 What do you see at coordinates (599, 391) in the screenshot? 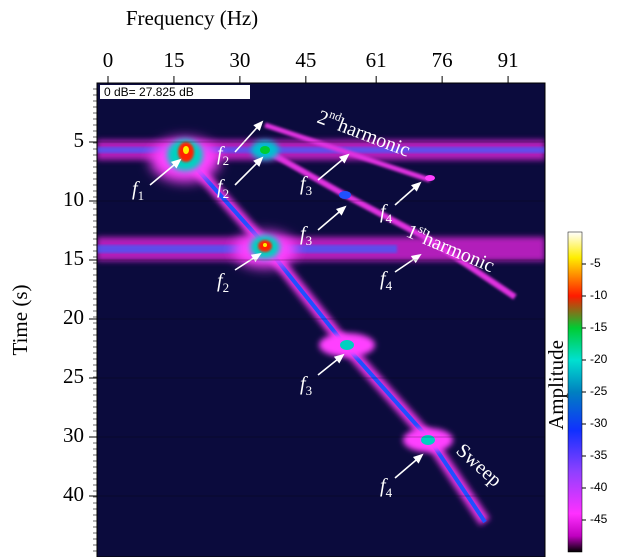
I see `colorbar-tick-label: -25` at bounding box center [599, 391].